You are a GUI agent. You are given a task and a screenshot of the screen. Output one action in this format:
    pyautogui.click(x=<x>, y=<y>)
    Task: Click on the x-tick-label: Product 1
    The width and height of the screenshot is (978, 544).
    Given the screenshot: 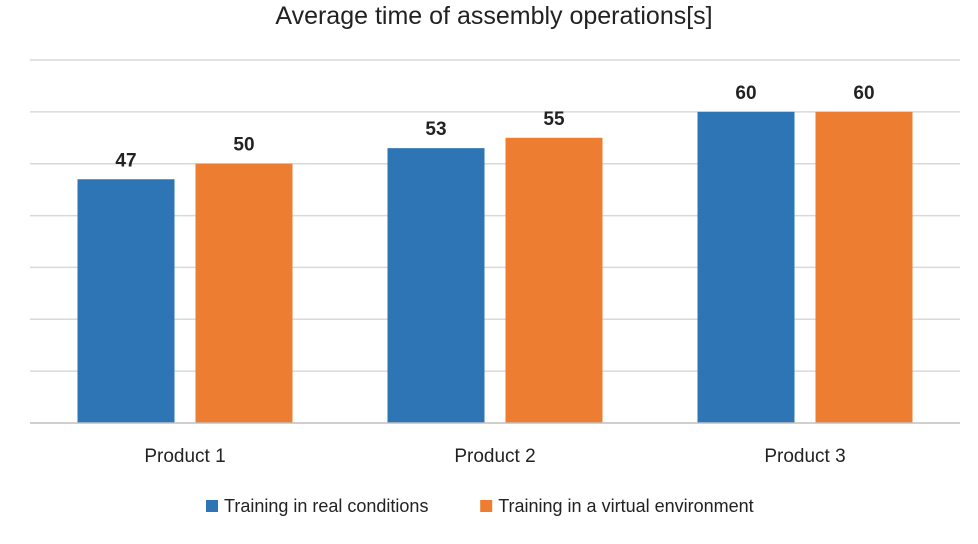 What is the action you would take?
    pyautogui.click(x=184, y=456)
    